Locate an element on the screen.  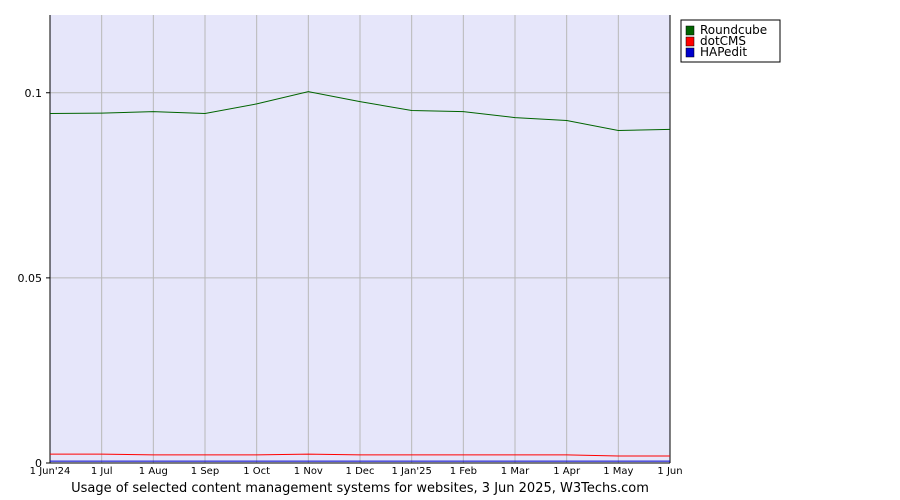
legend-box is located at coordinates (730, 41).